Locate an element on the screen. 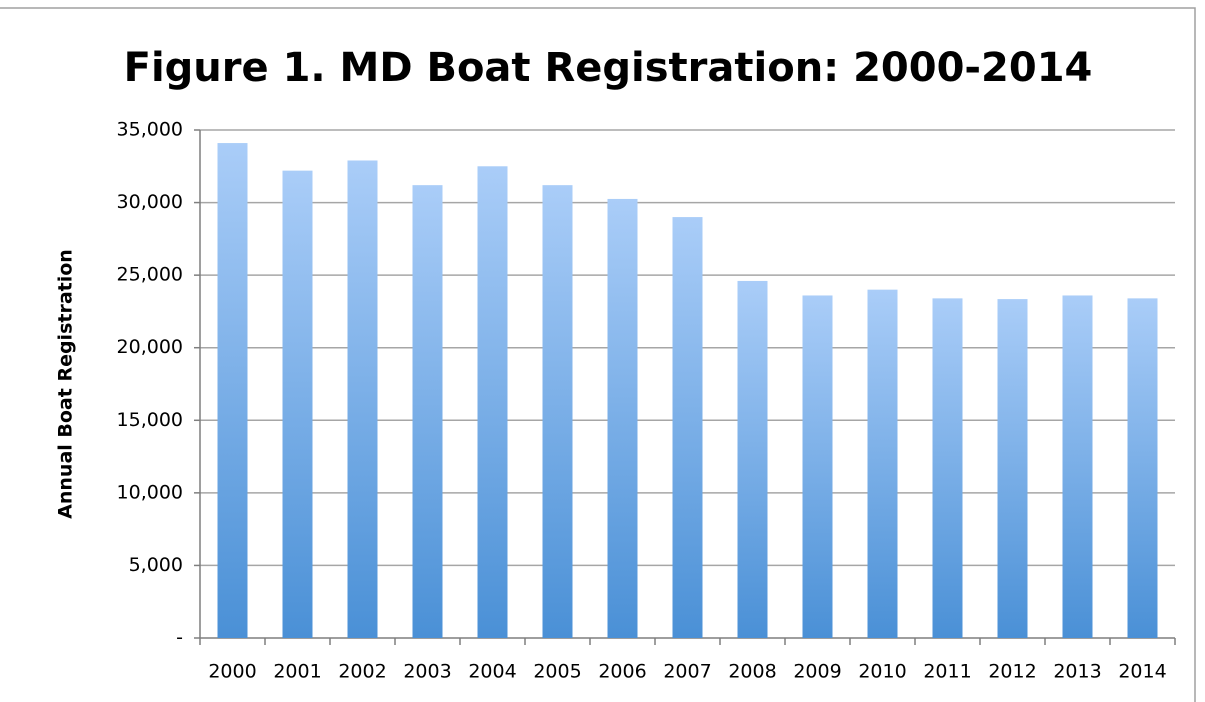 The width and height of the screenshot is (1205, 702). x-tick-label: 2009 is located at coordinates (817, 672).